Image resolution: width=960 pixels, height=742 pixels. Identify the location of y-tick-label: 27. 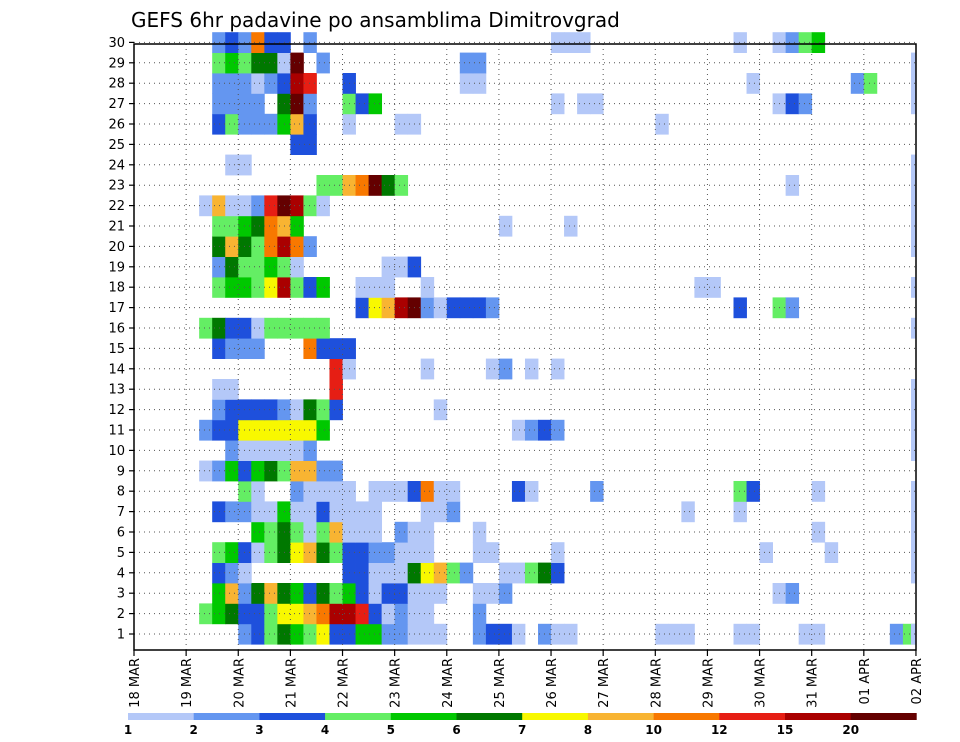
(116, 104).